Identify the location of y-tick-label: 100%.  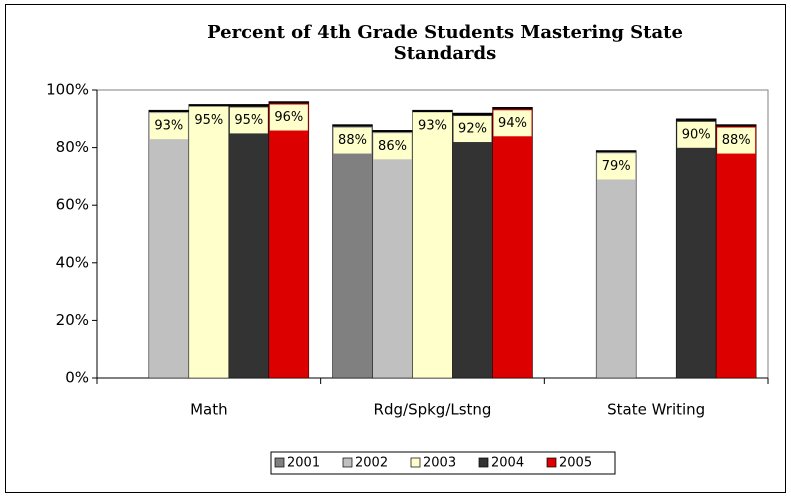
(67, 90).